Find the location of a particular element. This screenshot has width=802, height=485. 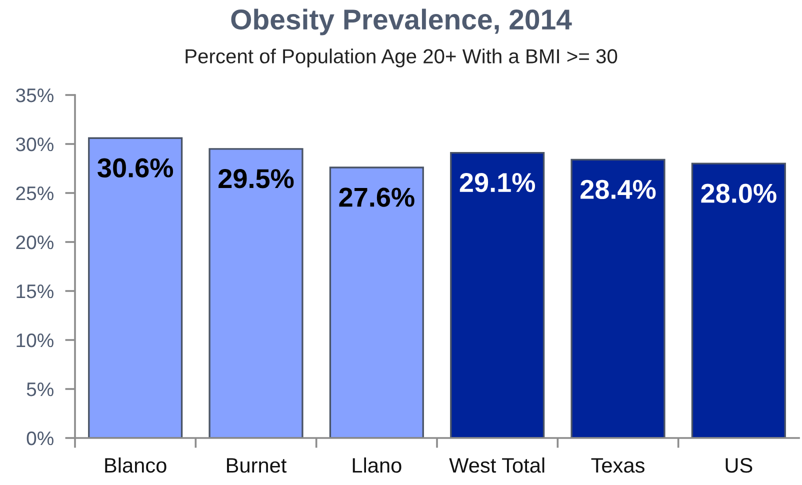

y-tick-label: 10% is located at coordinates (35, 340).